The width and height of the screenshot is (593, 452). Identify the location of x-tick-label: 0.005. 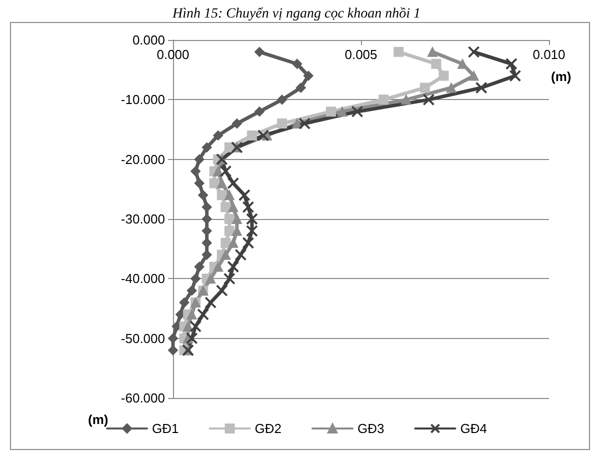
(361, 54).